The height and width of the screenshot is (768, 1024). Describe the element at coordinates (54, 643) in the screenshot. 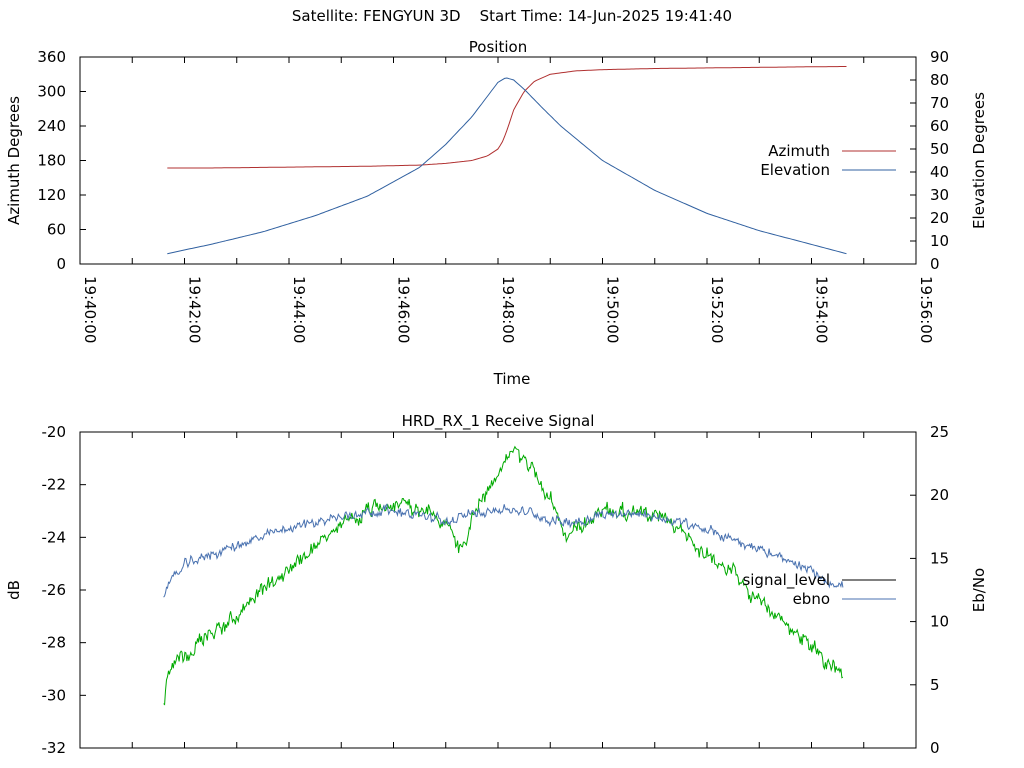

I see `y-tick-label: -28` at that location.